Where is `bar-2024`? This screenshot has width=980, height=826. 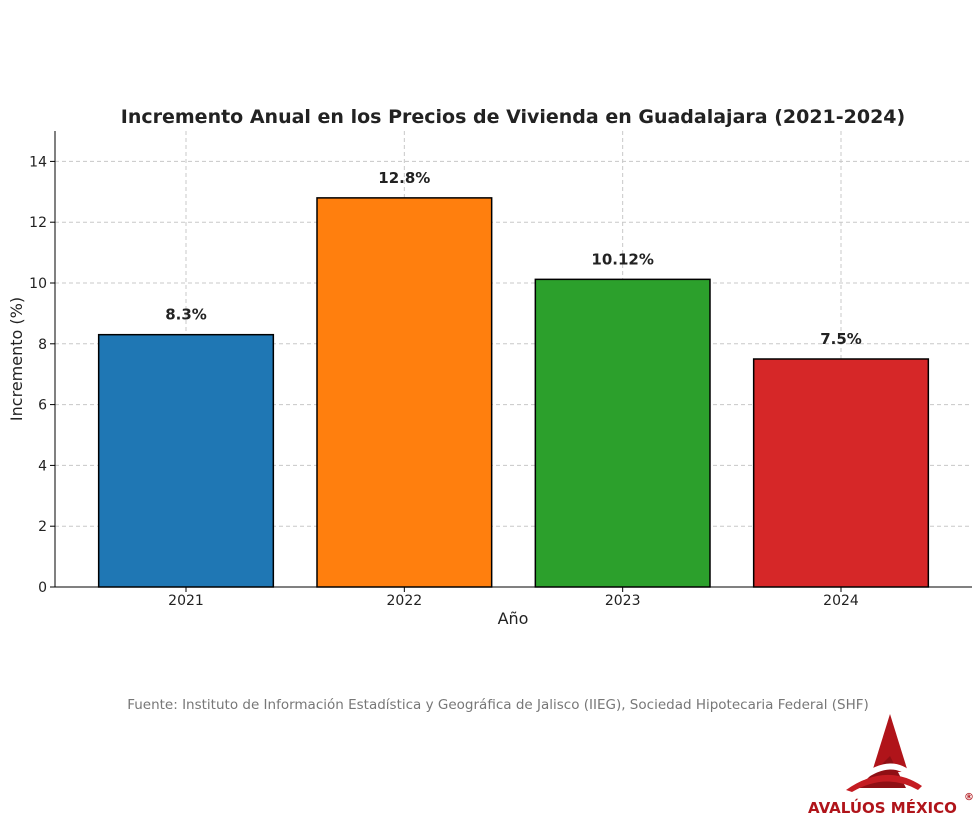 bar-2024 is located at coordinates (841, 473).